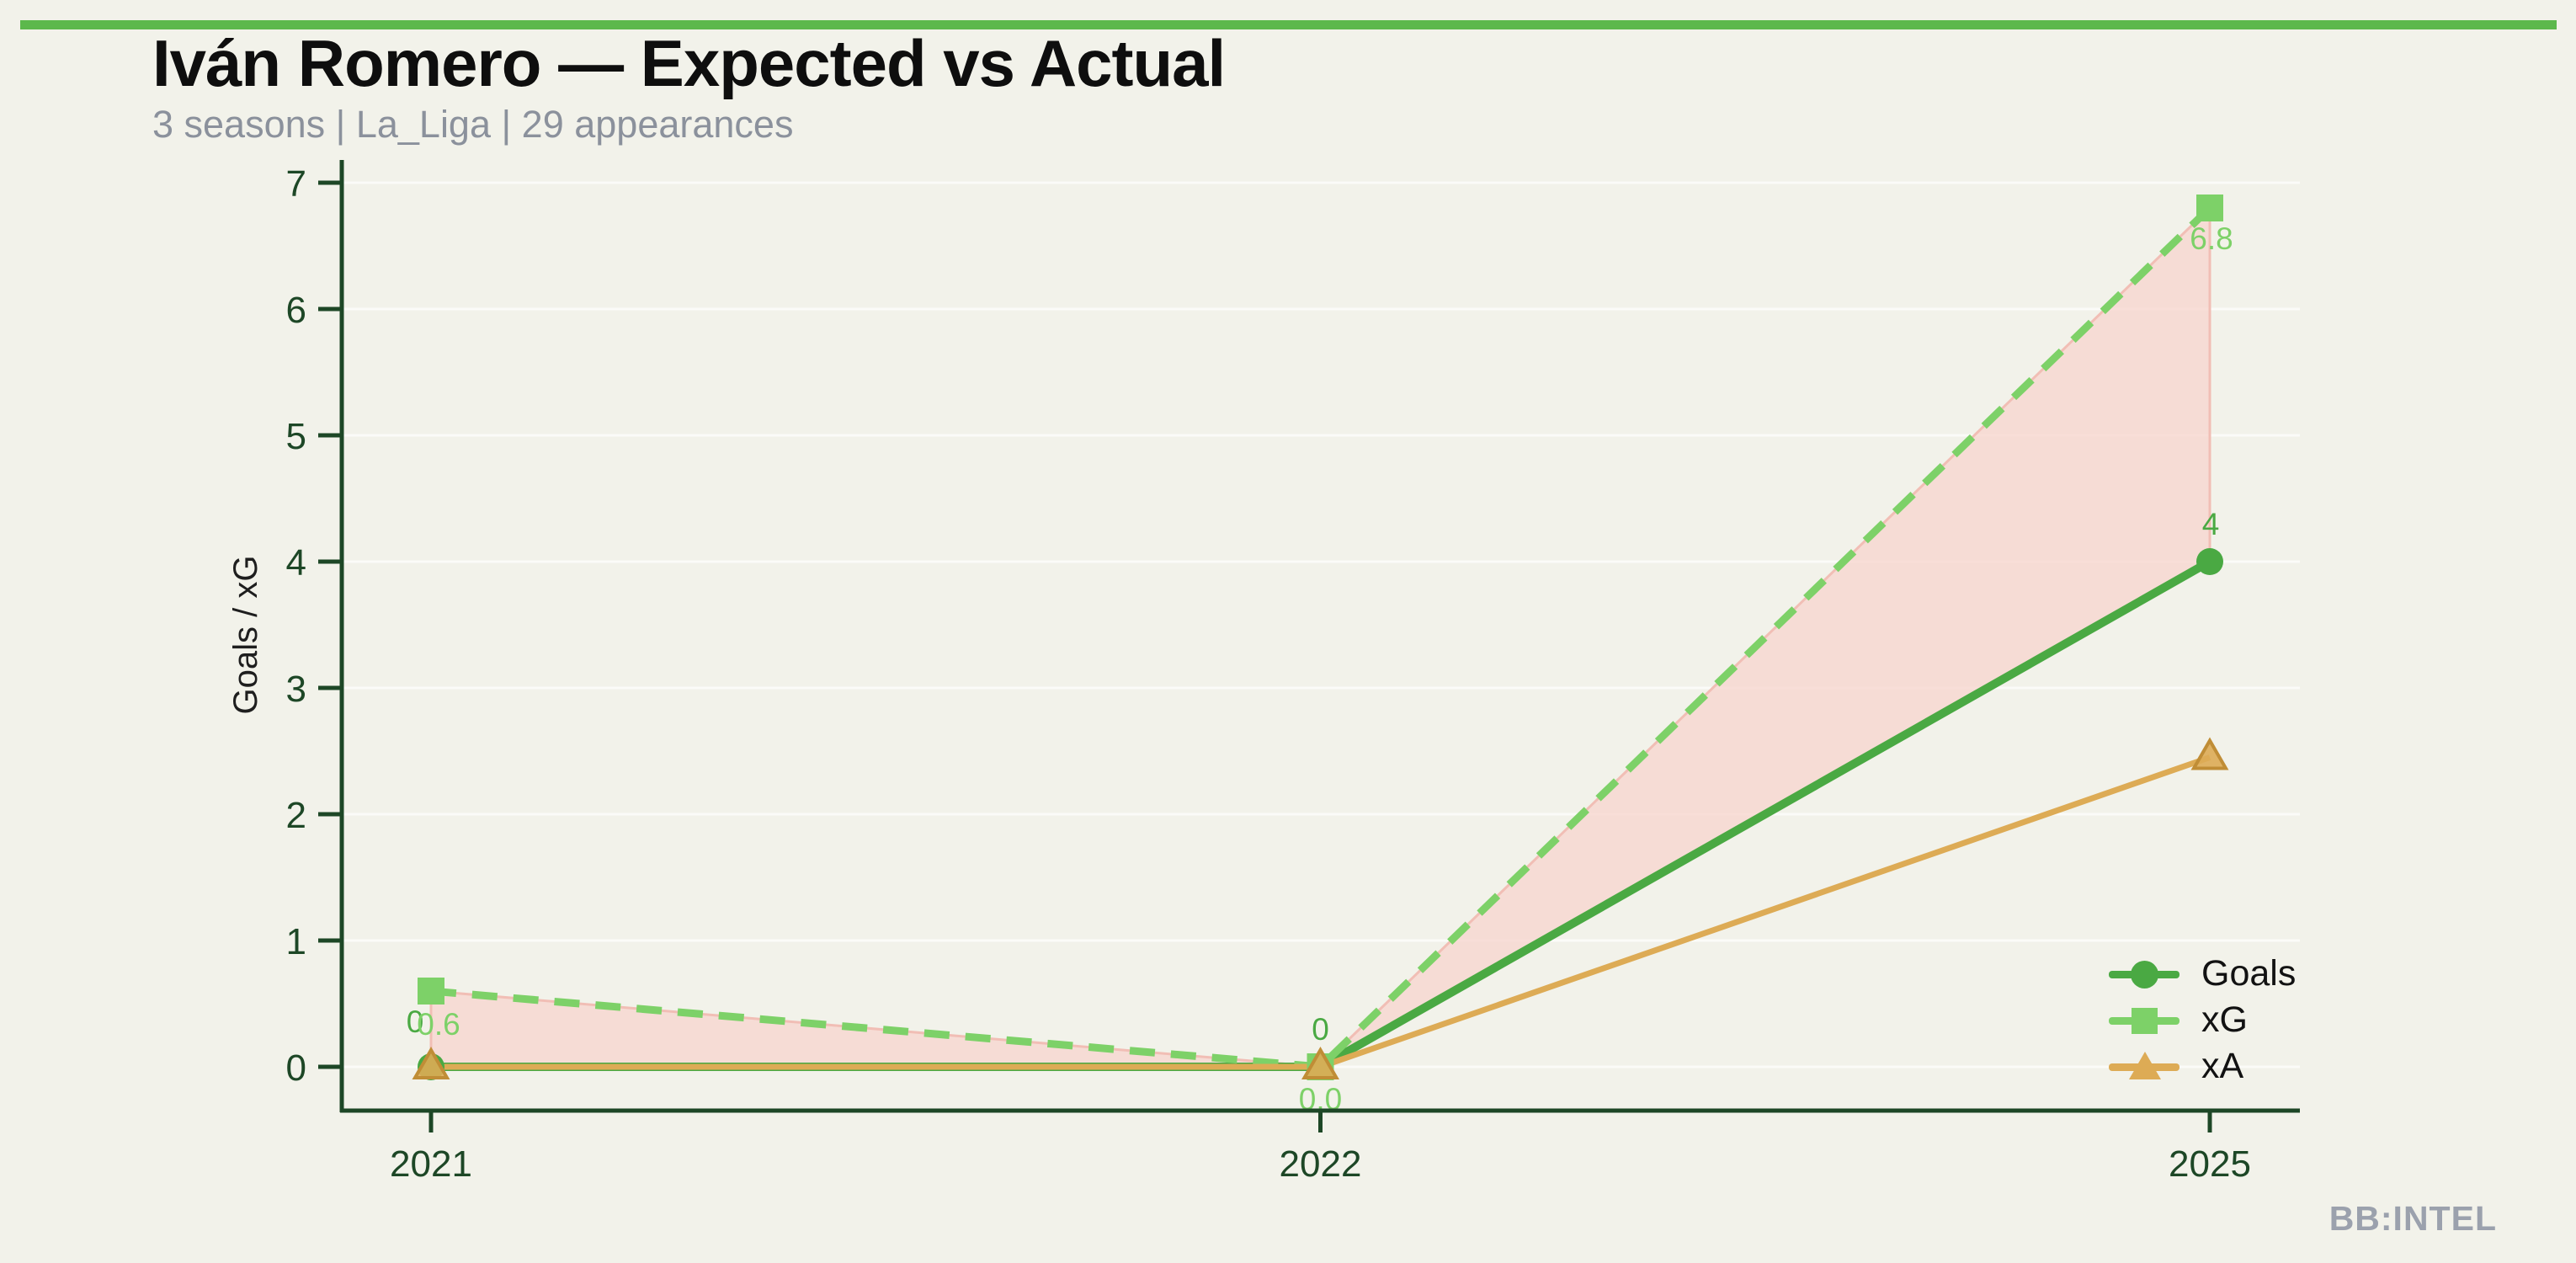 The height and width of the screenshot is (1263, 2576). What do you see at coordinates (439, 1024) in the screenshot?
I see `svg-text: 0.6` at bounding box center [439, 1024].